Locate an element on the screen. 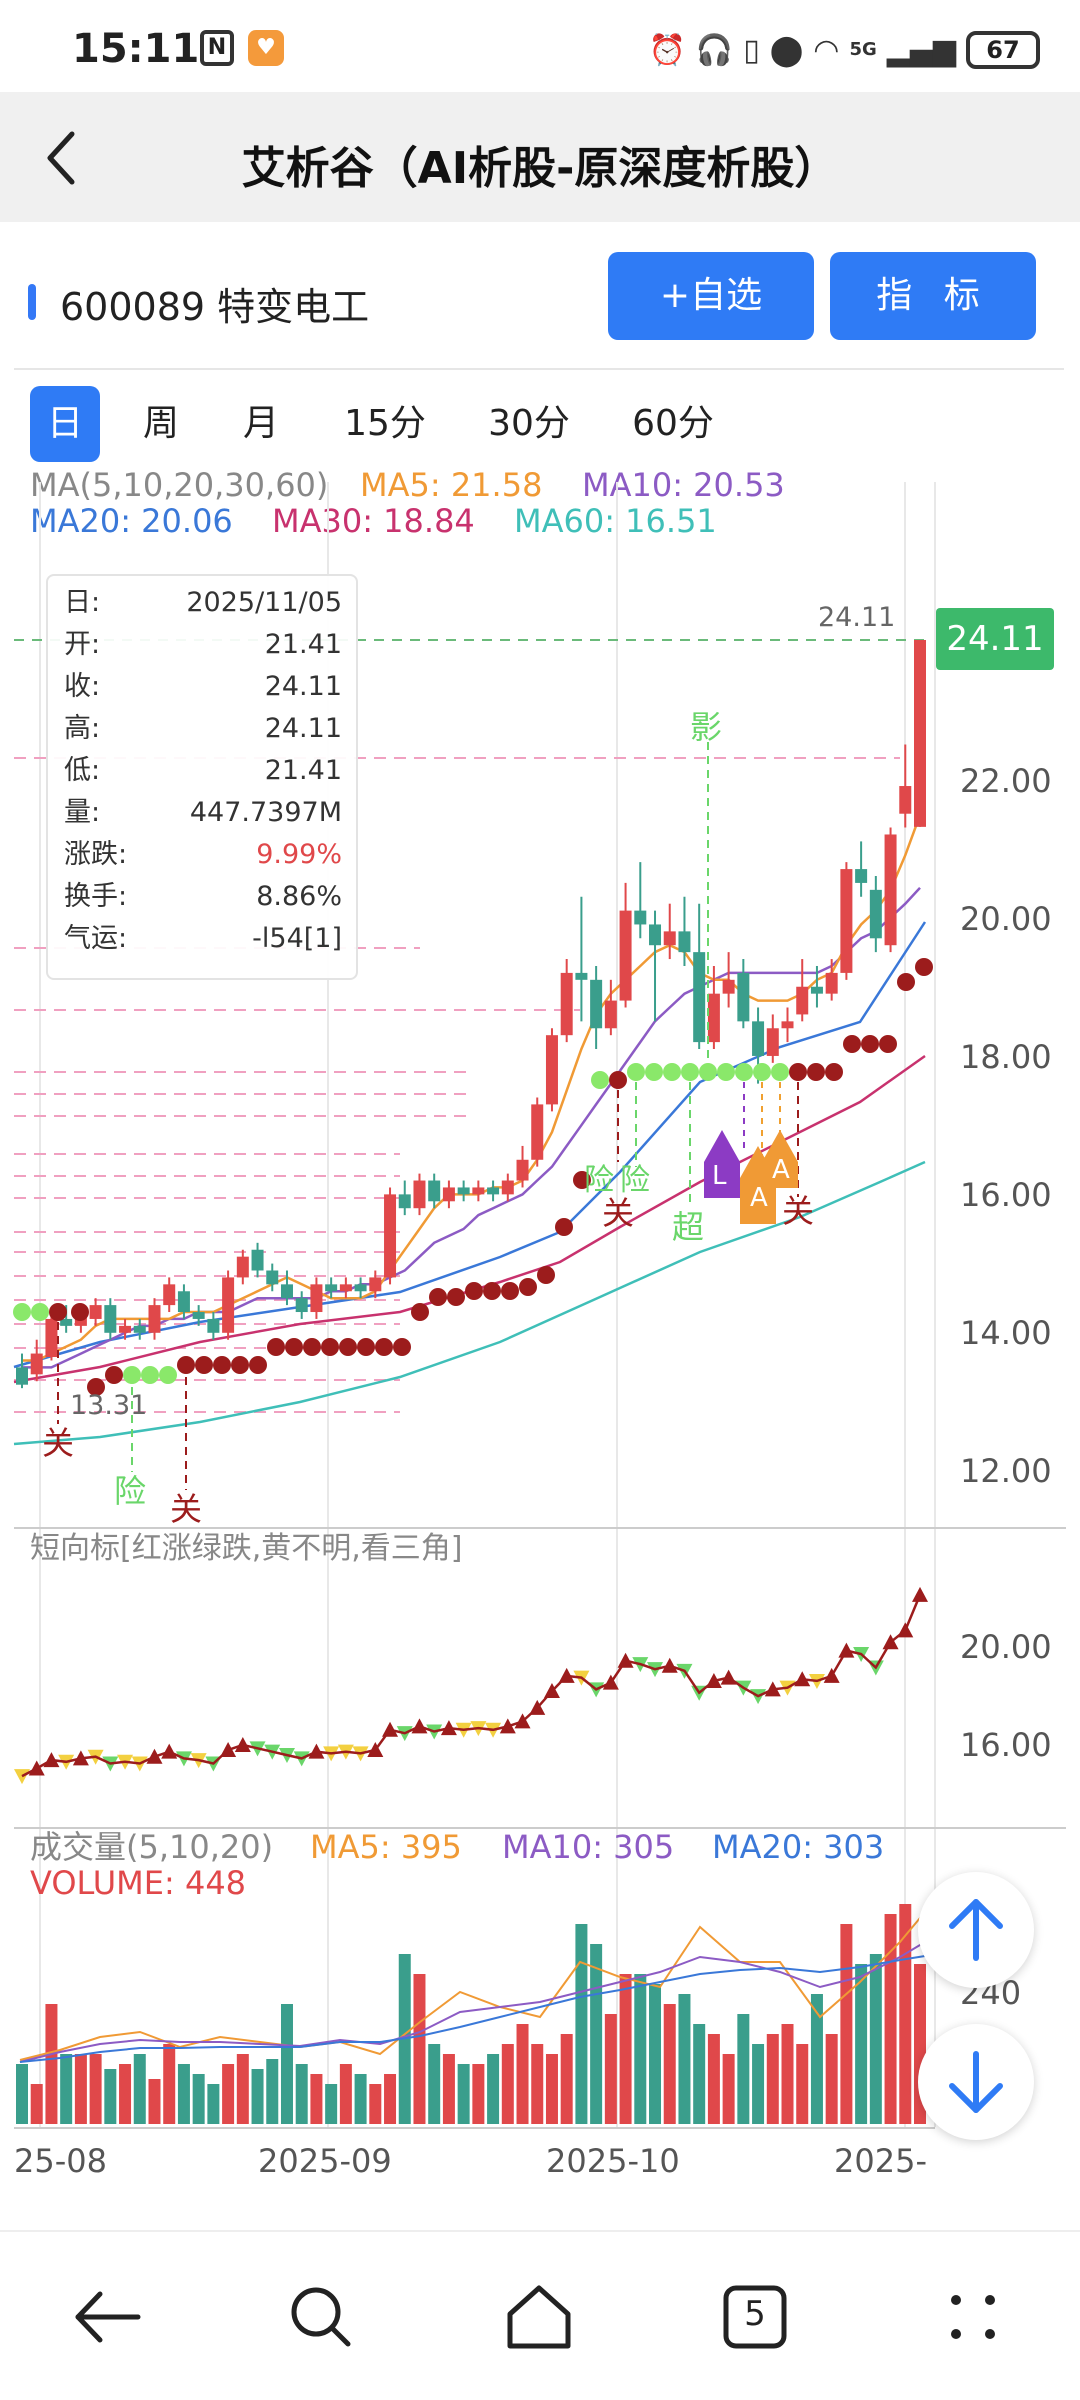 The height and width of the screenshot is (2400, 1080). price-tick: 22.00 is located at coordinates (1006, 781).